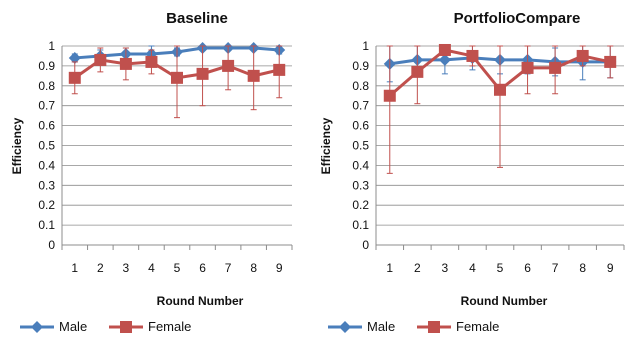 Image resolution: width=626 pixels, height=343 pixels. I want to click on chart-title: Baseline, so click(197, 18).